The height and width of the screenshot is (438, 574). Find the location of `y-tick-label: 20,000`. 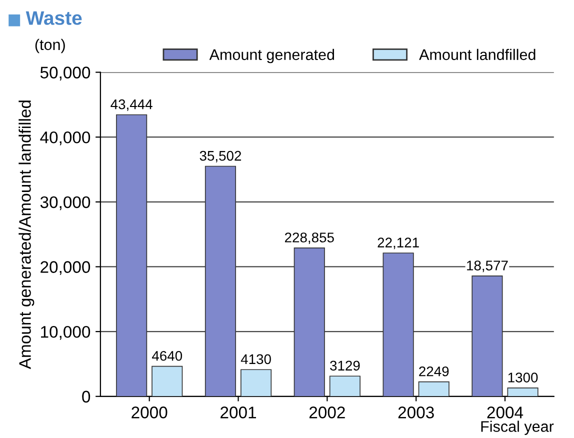

y-tick-label: 20,000 is located at coordinates (65, 268).